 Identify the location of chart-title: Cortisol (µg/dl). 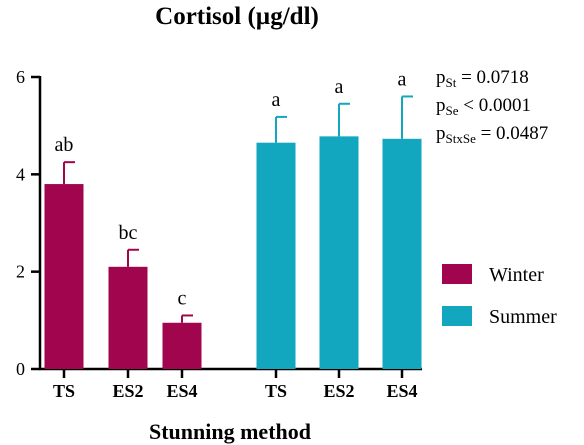
(237, 16).